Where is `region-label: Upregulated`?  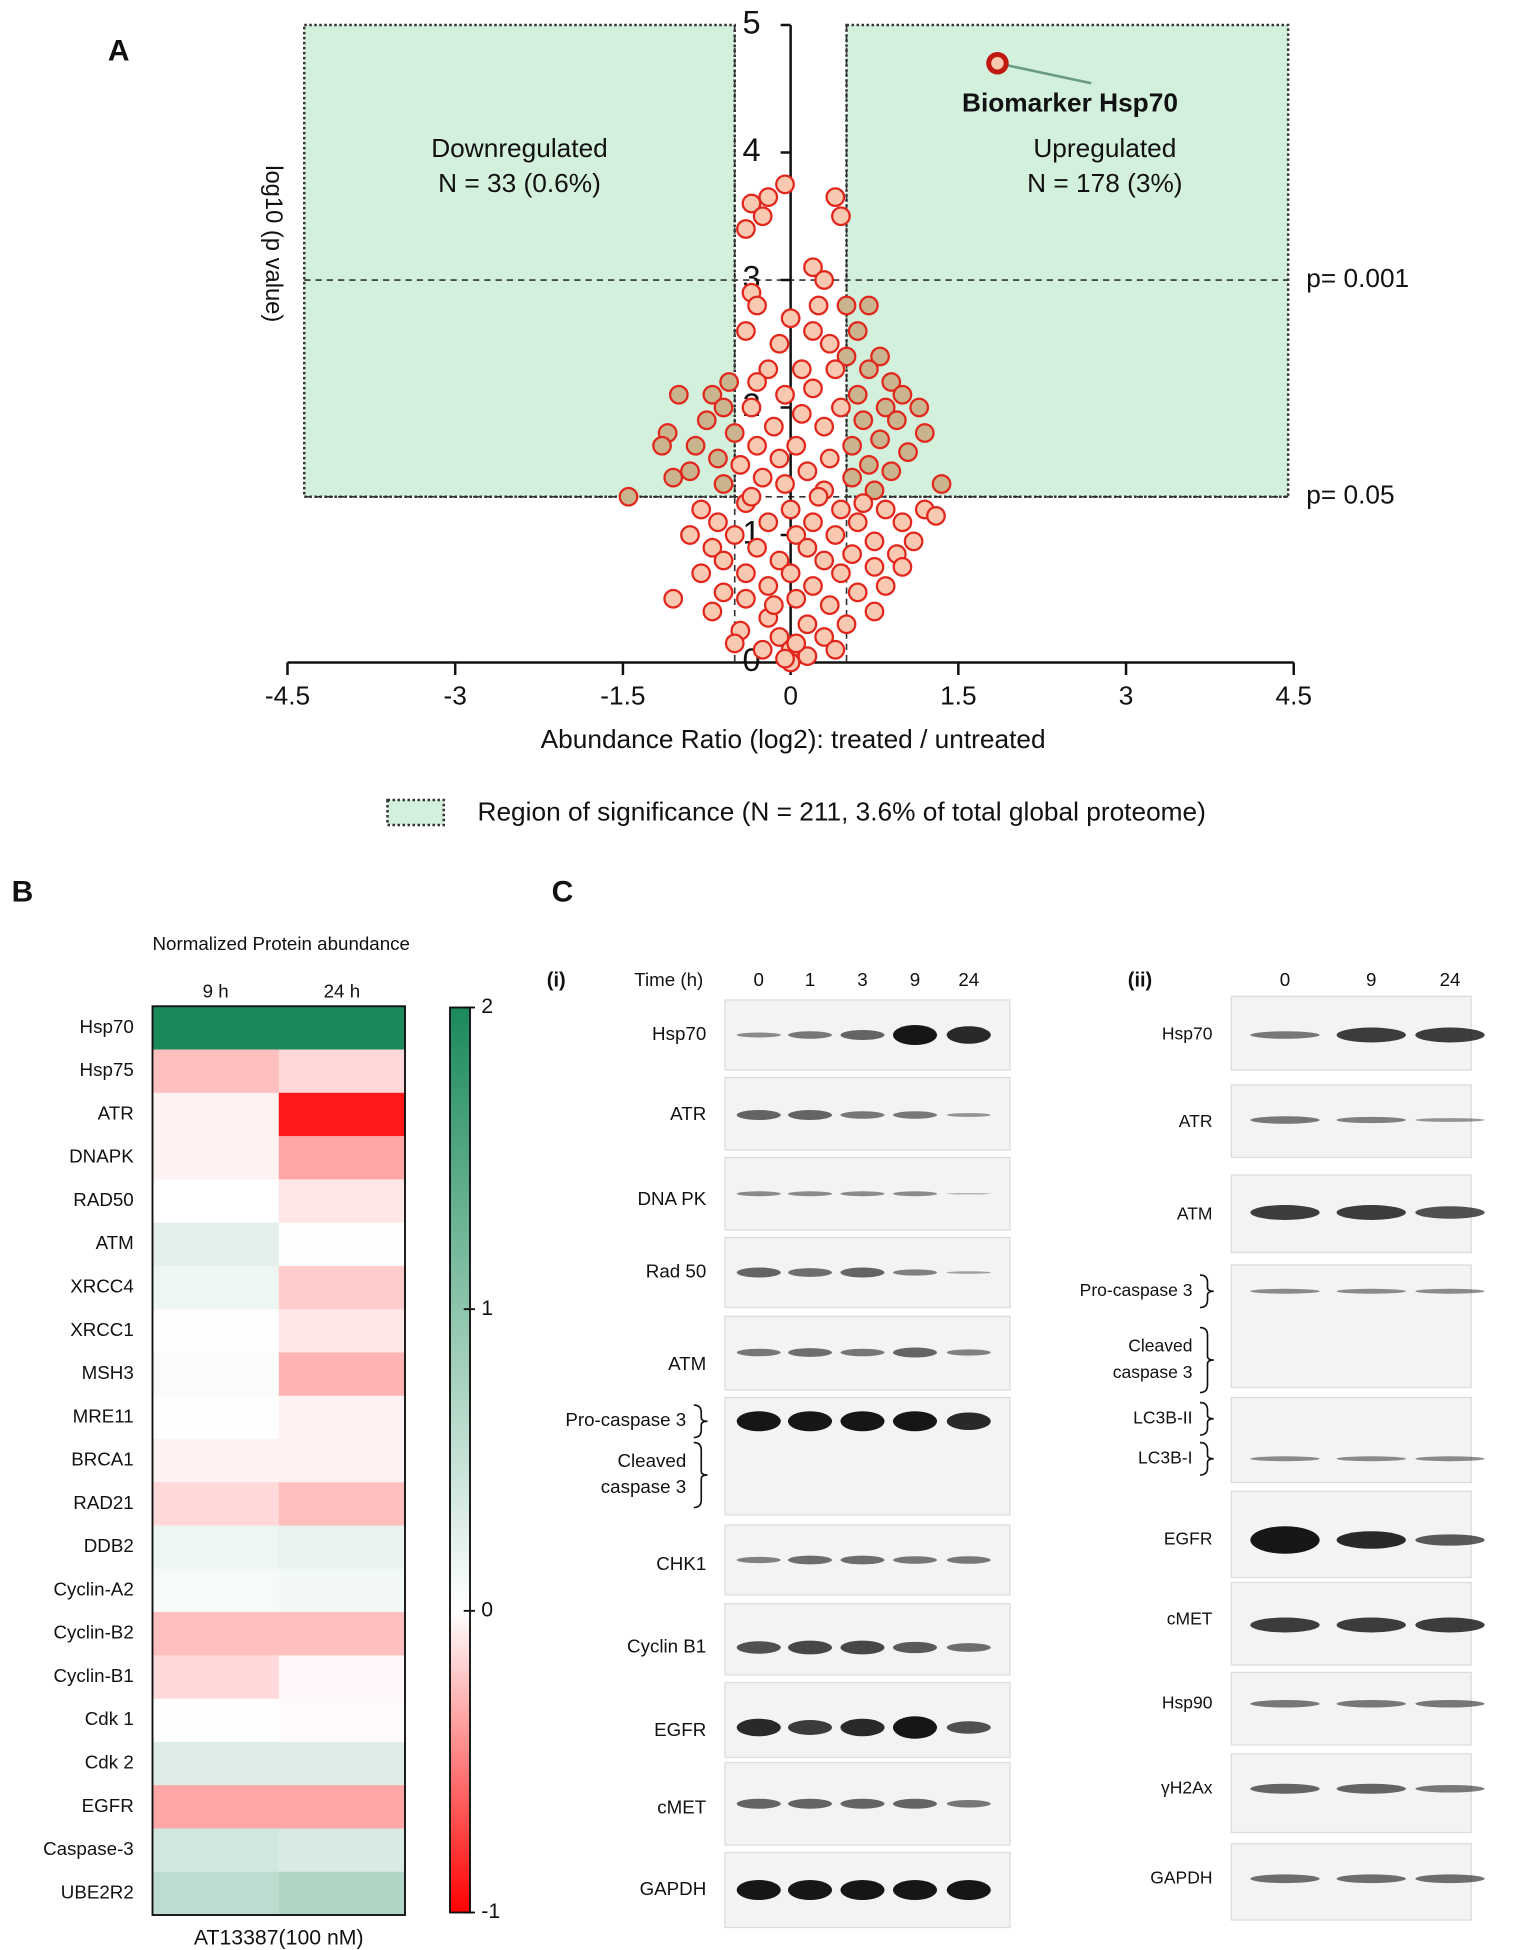 region-label: Upregulated is located at coordinates (1104, 148).